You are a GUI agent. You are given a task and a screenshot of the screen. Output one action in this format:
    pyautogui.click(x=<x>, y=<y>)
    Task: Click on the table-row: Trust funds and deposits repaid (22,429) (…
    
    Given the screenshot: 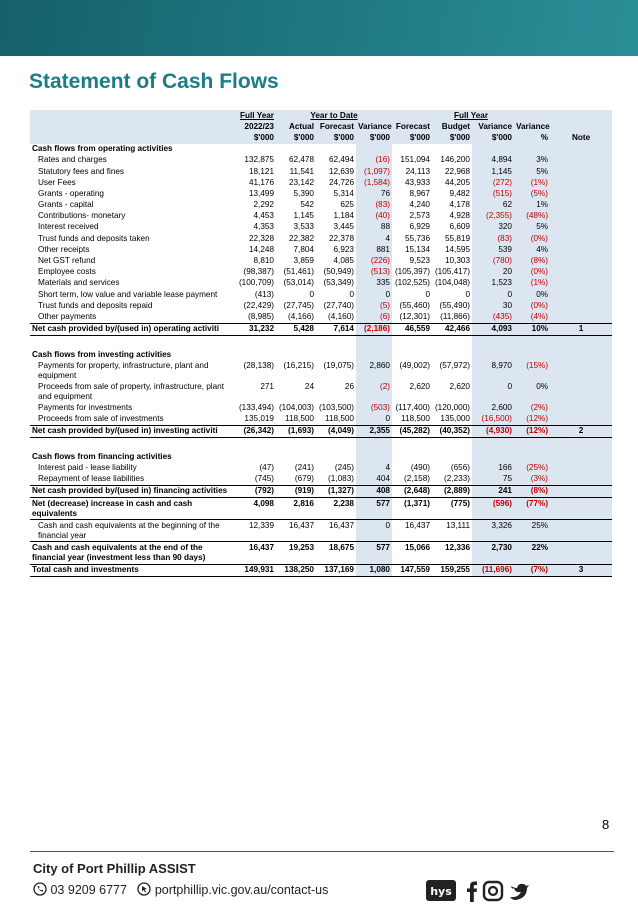 What is the action you would take?
    pyautogui.click(x=321, y=306)
    